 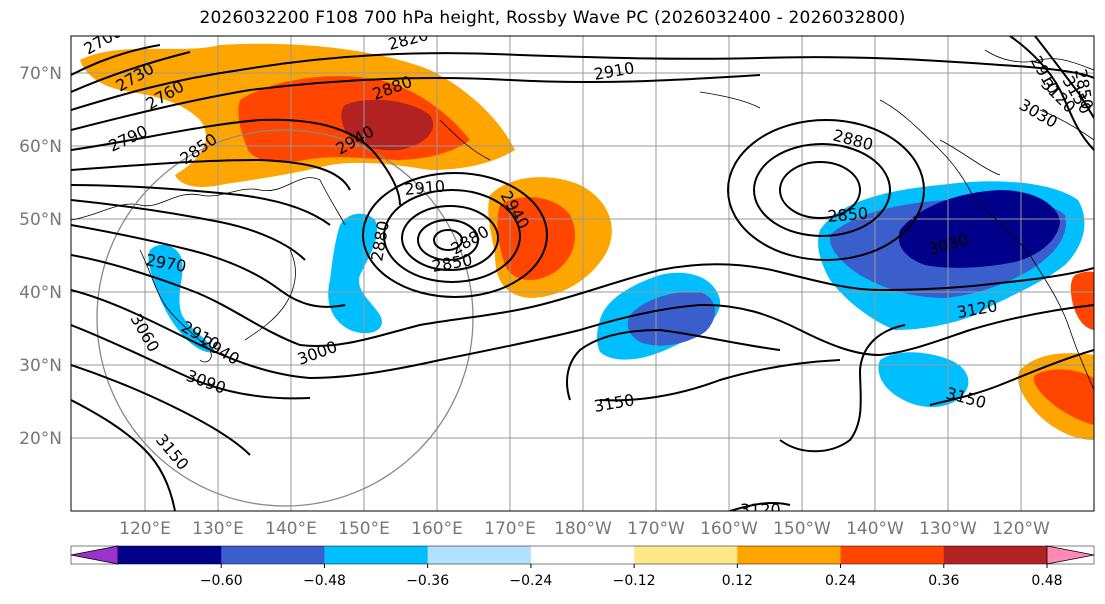 What do you see at coordinates (536, 239) in the screenshot?
I see `positive-anomaly-pacific-core` at bounding box center [536, 239].